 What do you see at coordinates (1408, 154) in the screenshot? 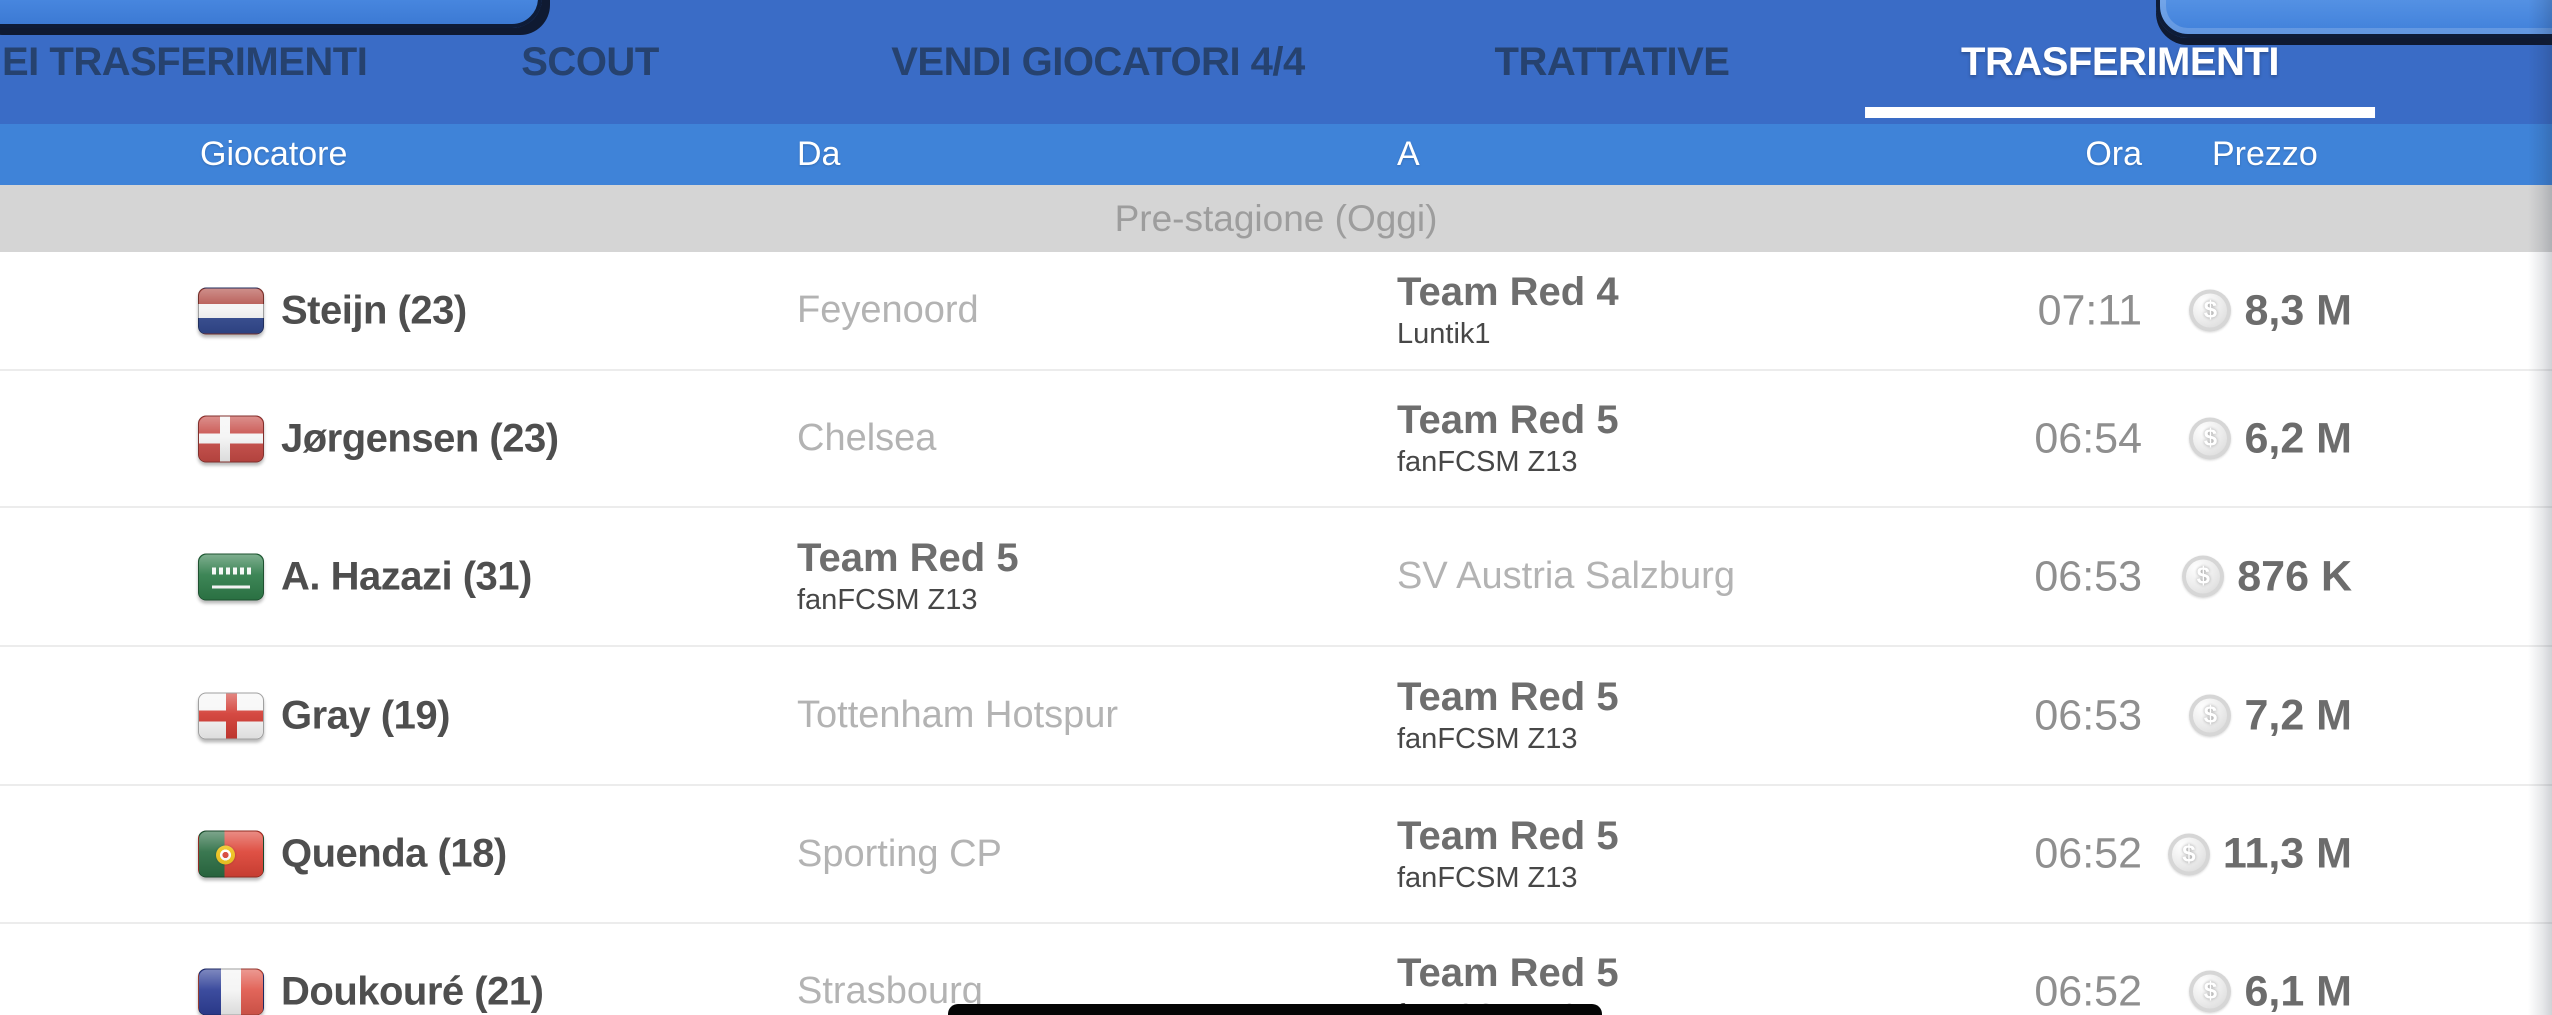
I see `column-header-to: A` at bounding box center [1408, 154].